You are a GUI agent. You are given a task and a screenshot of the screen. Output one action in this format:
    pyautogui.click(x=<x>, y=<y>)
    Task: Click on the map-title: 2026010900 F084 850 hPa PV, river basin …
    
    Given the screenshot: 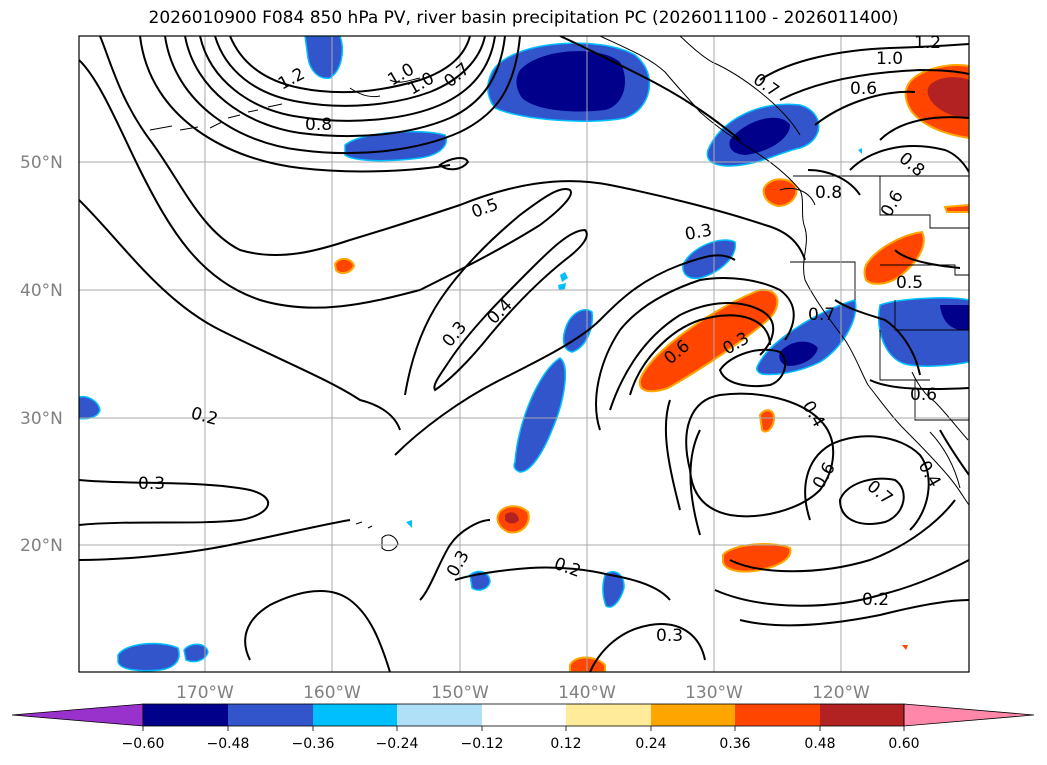 What is the action you would take?
    pyautogui.click(x=523, y=18)
    